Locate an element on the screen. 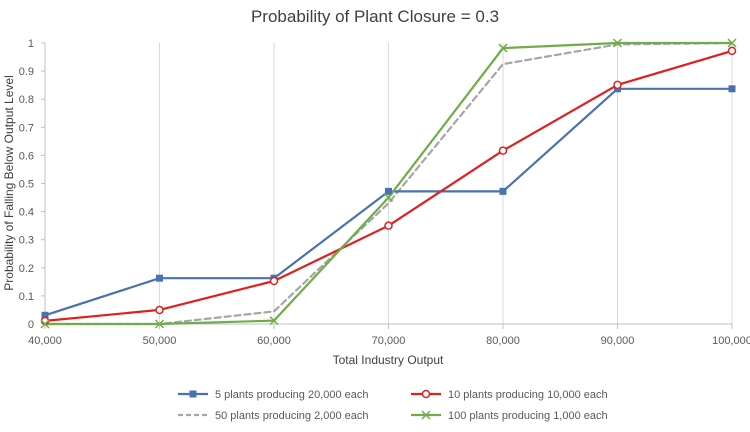 The height and width of the screenshot is (432, 750). legend-entry-4: 100 plants producing 1,000 each is located at coordinates (509, 416).